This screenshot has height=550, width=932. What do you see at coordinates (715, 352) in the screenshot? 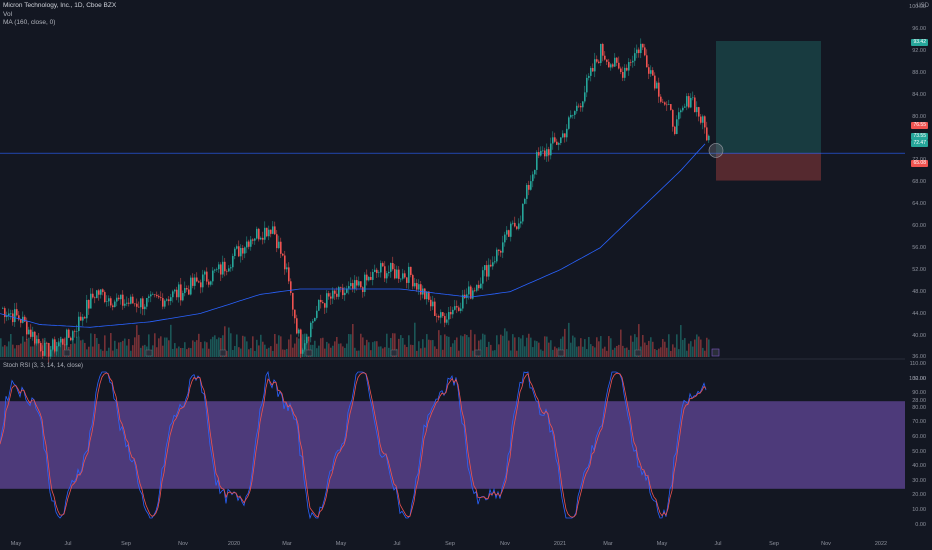
I see `earnings-marker-upcoming` at bounding box center [715, 352].